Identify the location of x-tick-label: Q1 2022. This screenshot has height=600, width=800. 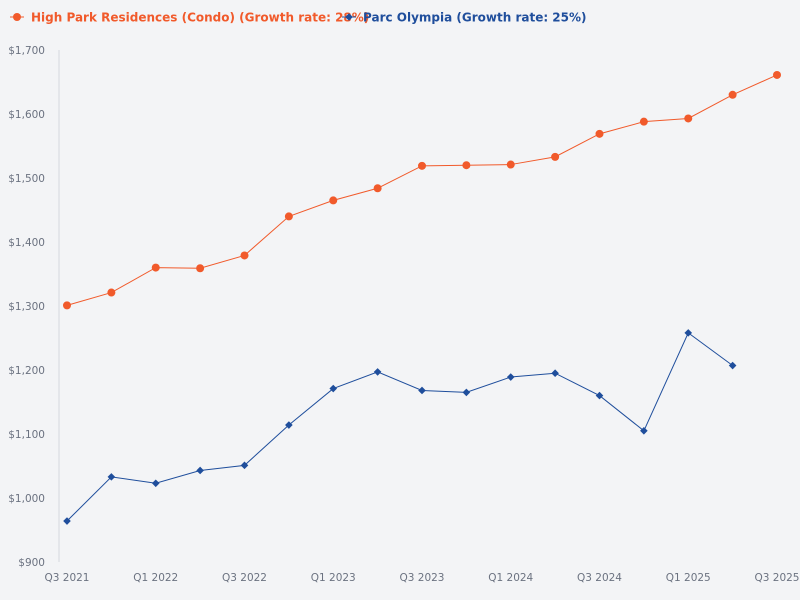
(155, 578).